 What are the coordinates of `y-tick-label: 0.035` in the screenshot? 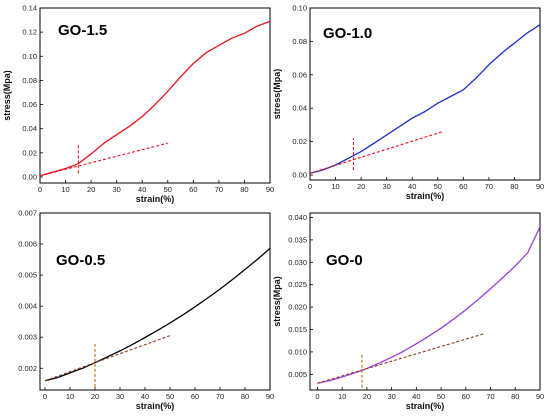 It's located at (297, 239).